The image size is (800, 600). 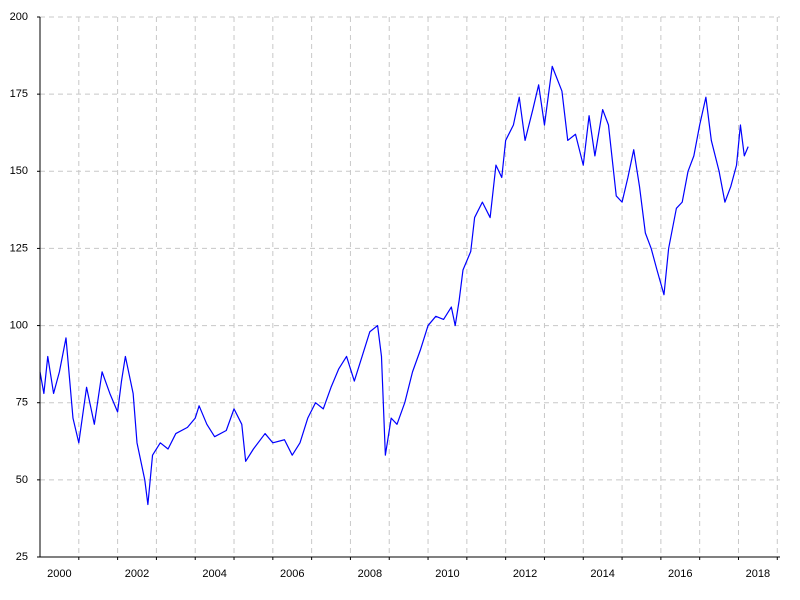 What do you see at coordinates (602, 574) in the screenshot?
I see `x-tick-label: 2014` at bounding box center [602, 574].